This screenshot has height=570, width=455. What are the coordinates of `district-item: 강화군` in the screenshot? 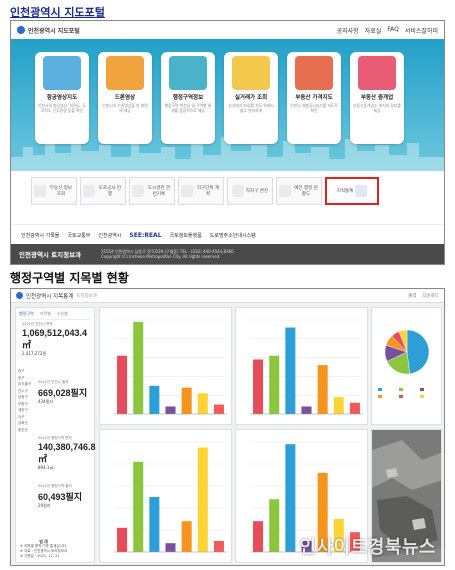 It's located at (23, 423).